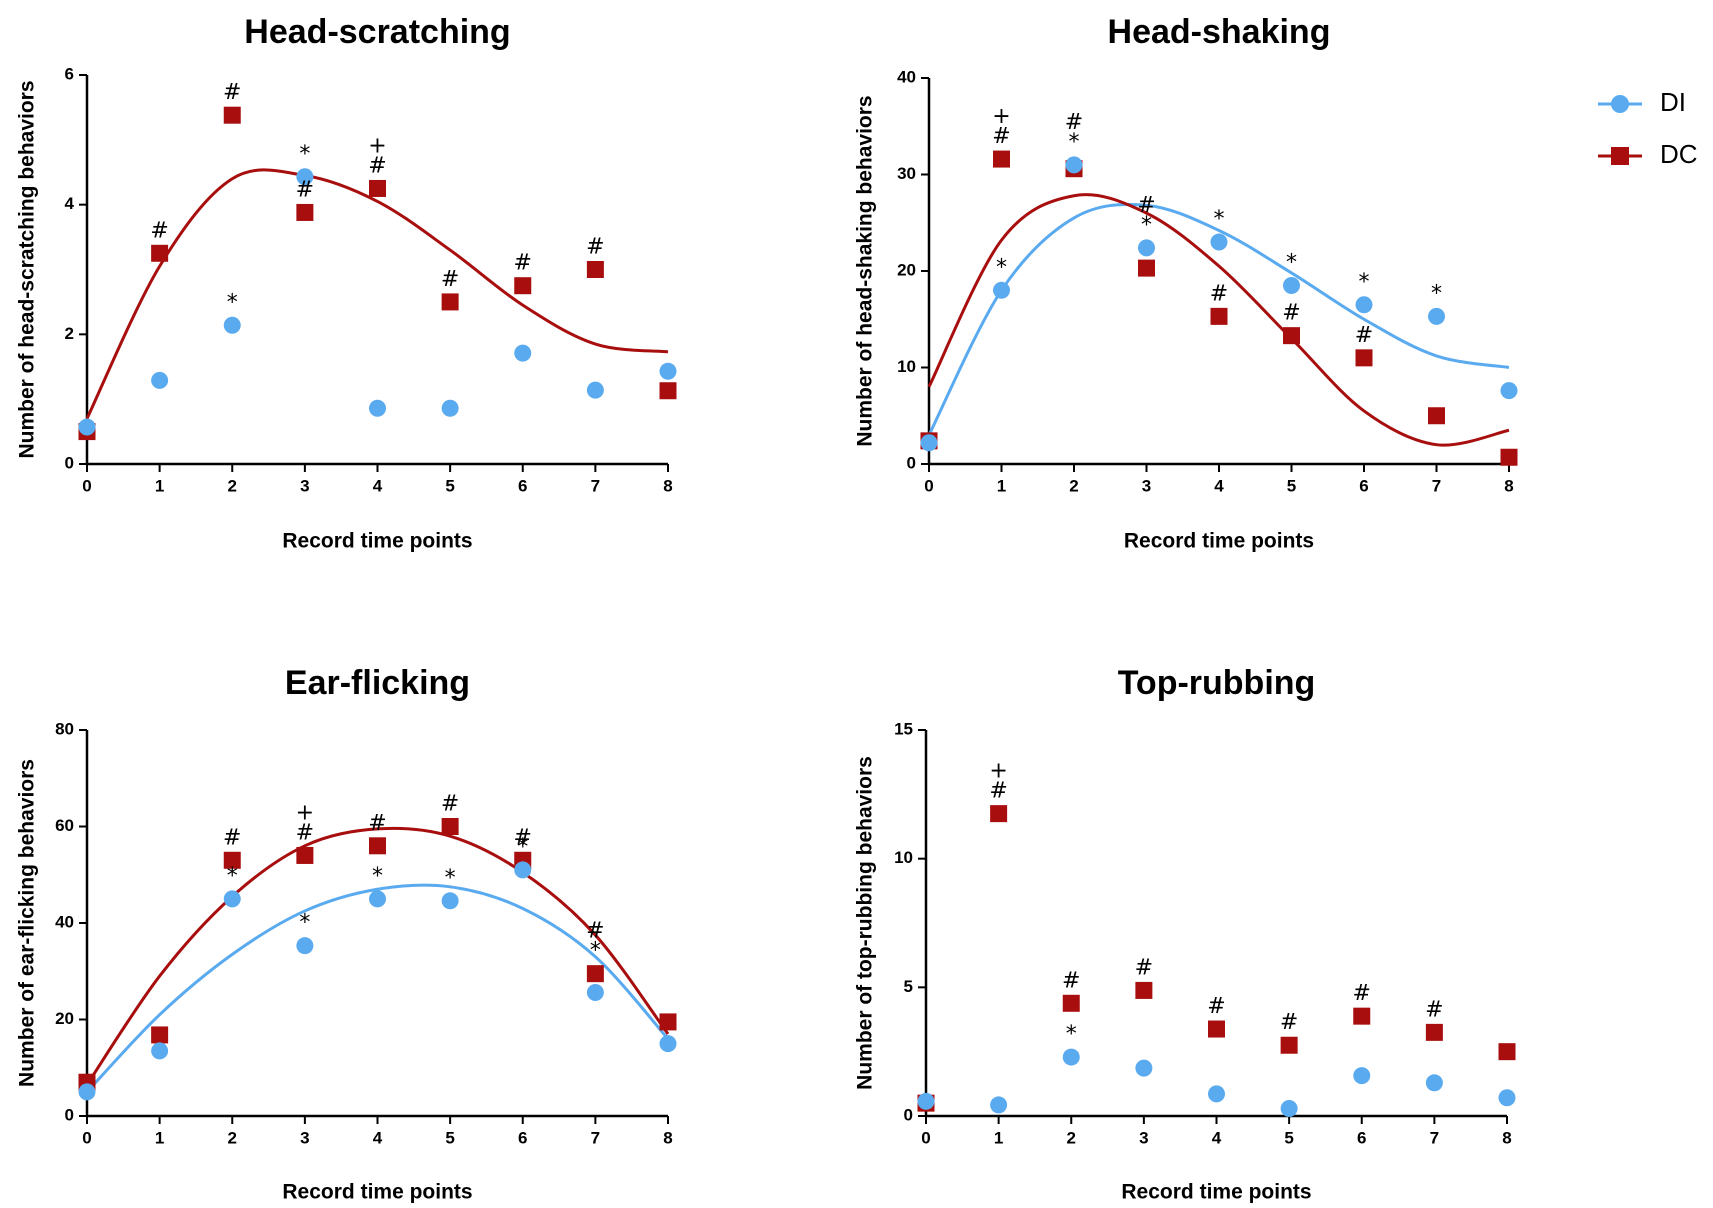  I want to click on y-tick-label: 4, so click(70, 203).